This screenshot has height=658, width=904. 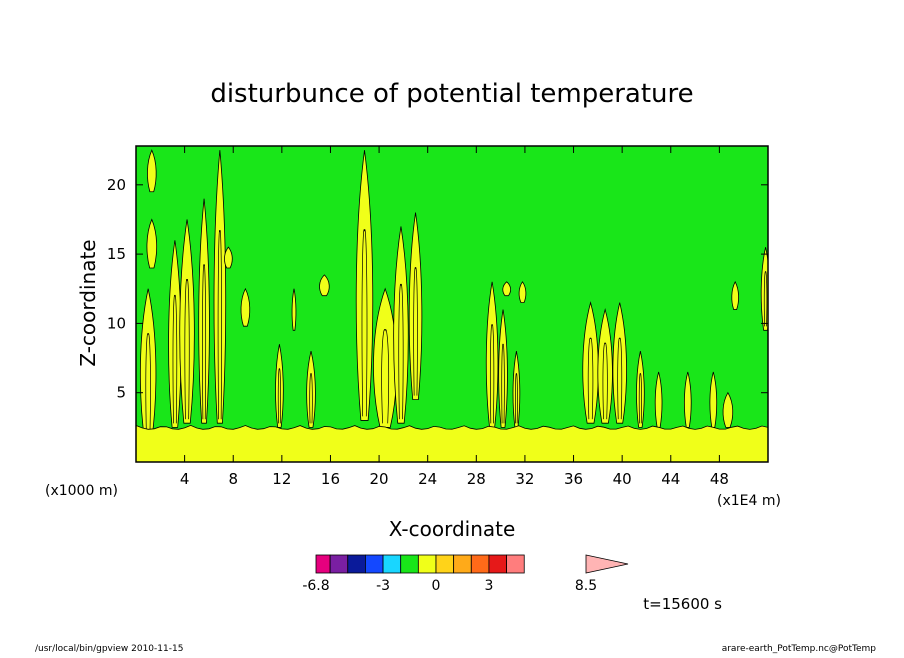 I want to click on colorbar-tick-label: 0, so click(x=436, y=586).